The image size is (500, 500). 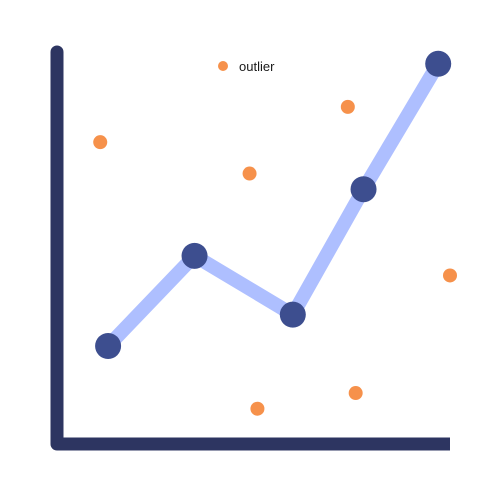 What do you see at coordinates (223, 66) in the screenshot?
I see `legend-marker-outlier` at bounding box center [223, 66].